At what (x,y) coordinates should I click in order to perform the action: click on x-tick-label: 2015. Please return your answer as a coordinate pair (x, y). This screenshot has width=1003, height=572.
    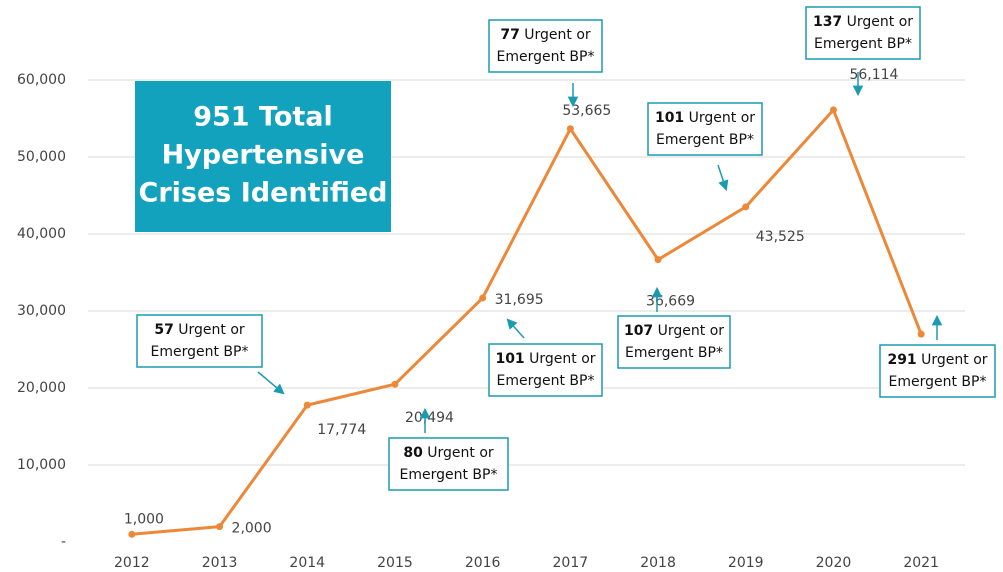
    Looking at the image, I should click on (395, 563).